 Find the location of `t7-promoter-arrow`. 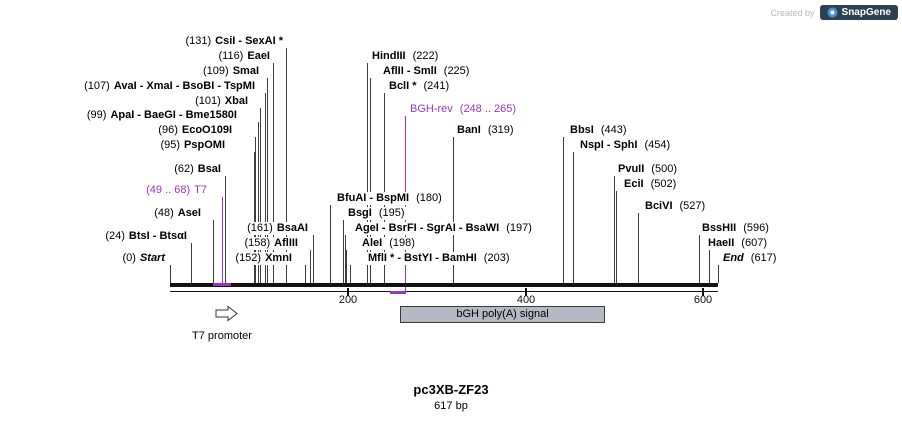

t7-promoter-arrow is located at coordinates (227, 316).